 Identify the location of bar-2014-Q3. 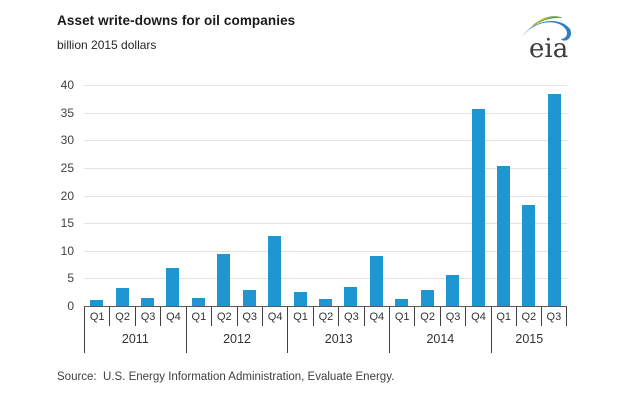
(452, 290).